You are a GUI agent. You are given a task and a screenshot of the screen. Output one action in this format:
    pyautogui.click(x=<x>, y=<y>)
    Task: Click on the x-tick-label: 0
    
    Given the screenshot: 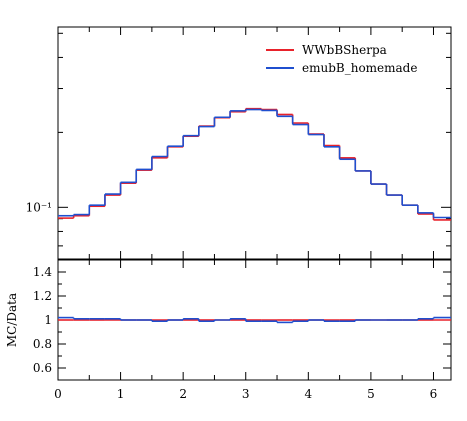 What is the action you would take?
    pyautogui.click(x=58, y=394)
    